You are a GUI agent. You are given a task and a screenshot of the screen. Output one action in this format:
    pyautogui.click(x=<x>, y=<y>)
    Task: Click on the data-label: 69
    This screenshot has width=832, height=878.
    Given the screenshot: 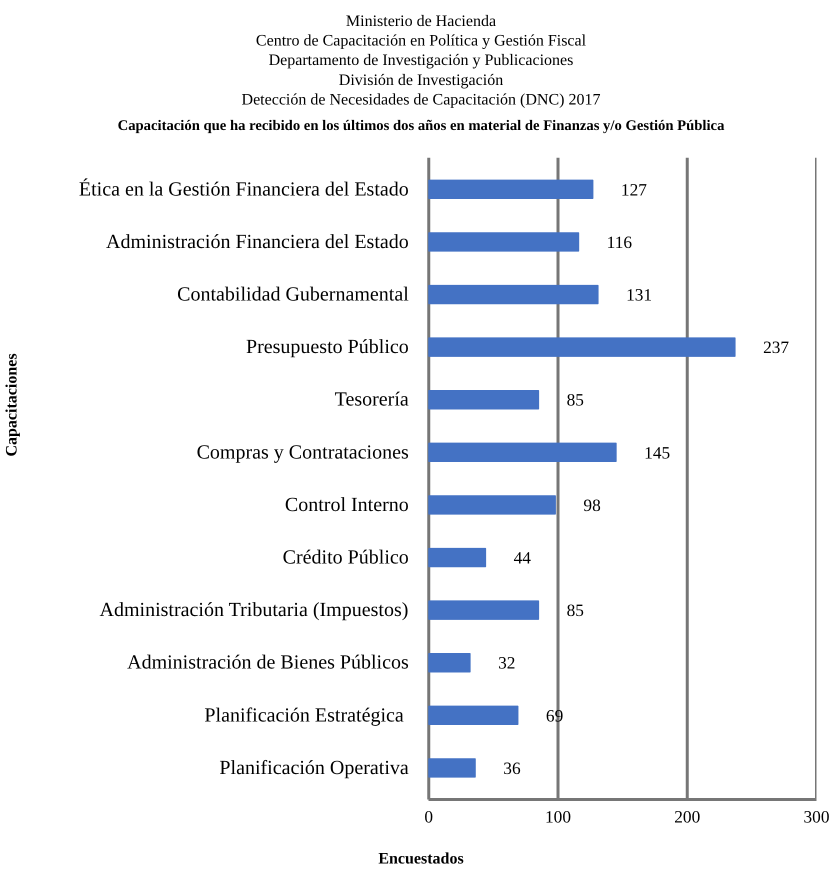 What is the action you would take?
    pyautogui.click(x=555, y=716)
    